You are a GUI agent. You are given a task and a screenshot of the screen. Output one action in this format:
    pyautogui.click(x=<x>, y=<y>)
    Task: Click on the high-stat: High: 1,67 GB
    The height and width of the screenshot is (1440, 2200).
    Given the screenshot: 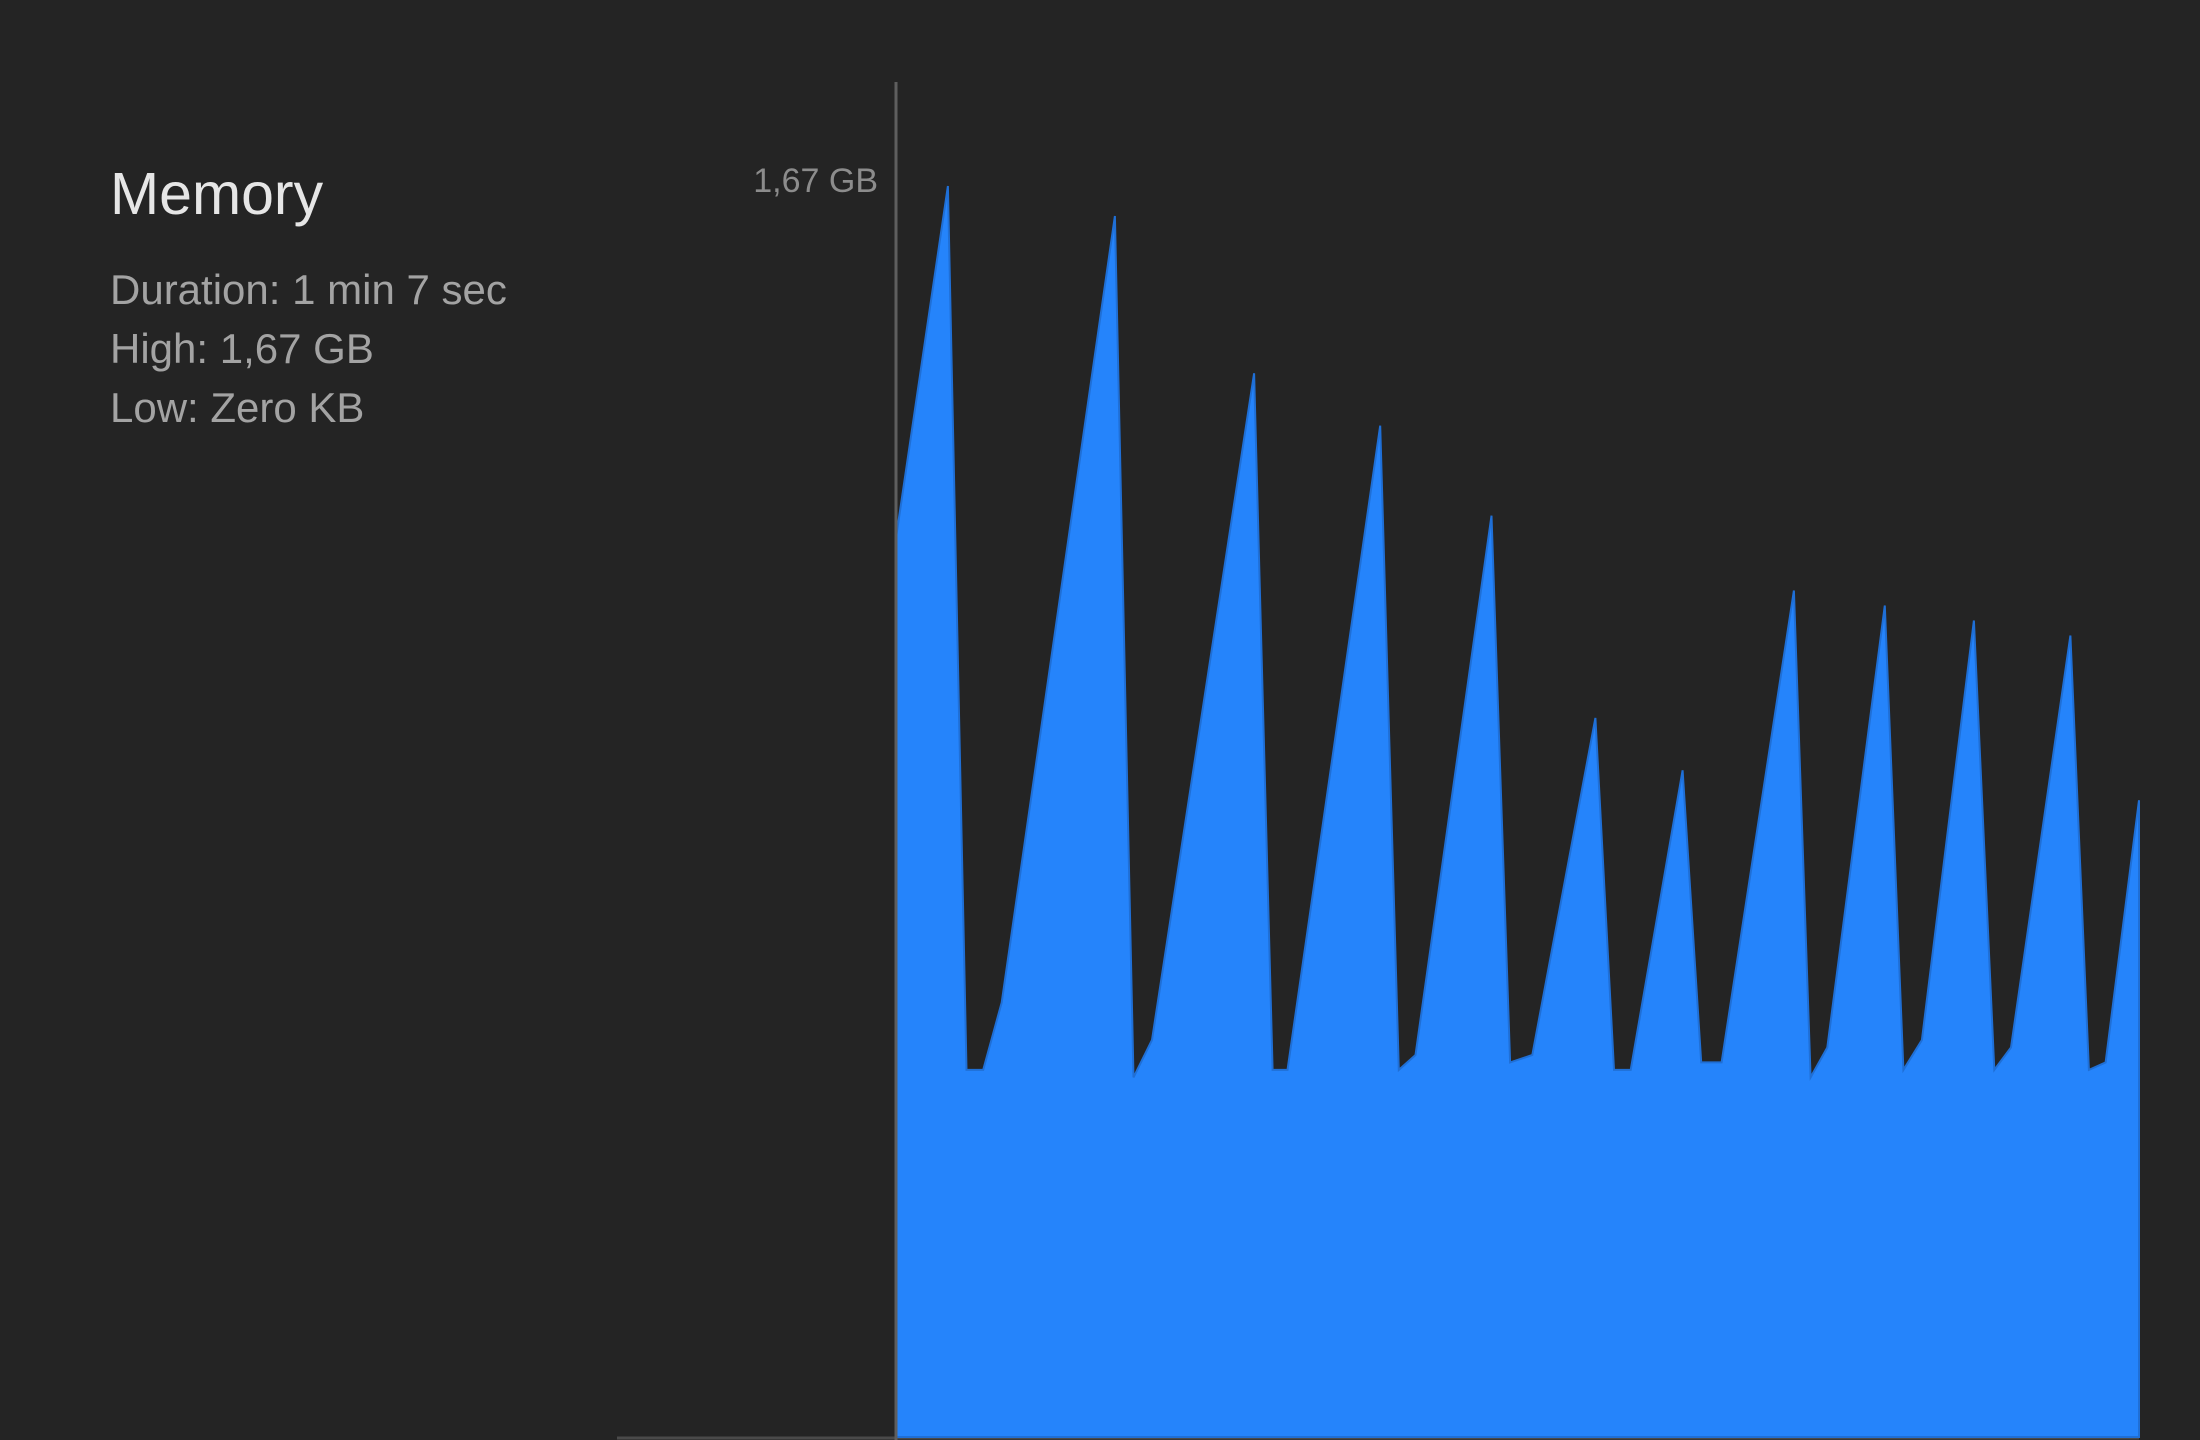 What is the action you would take?
    pyautogui.click(x=308, y=348)
    